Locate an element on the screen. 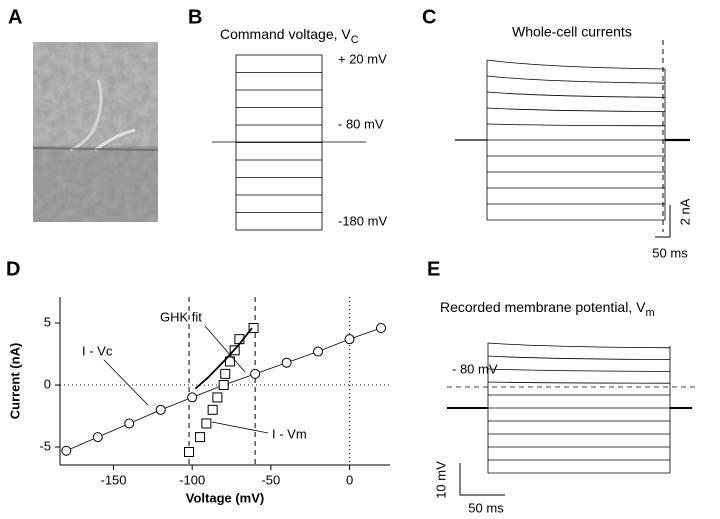 This screenshot has height=519, width=720. x-tick-label: -150 is located at coordinates (113, 479).